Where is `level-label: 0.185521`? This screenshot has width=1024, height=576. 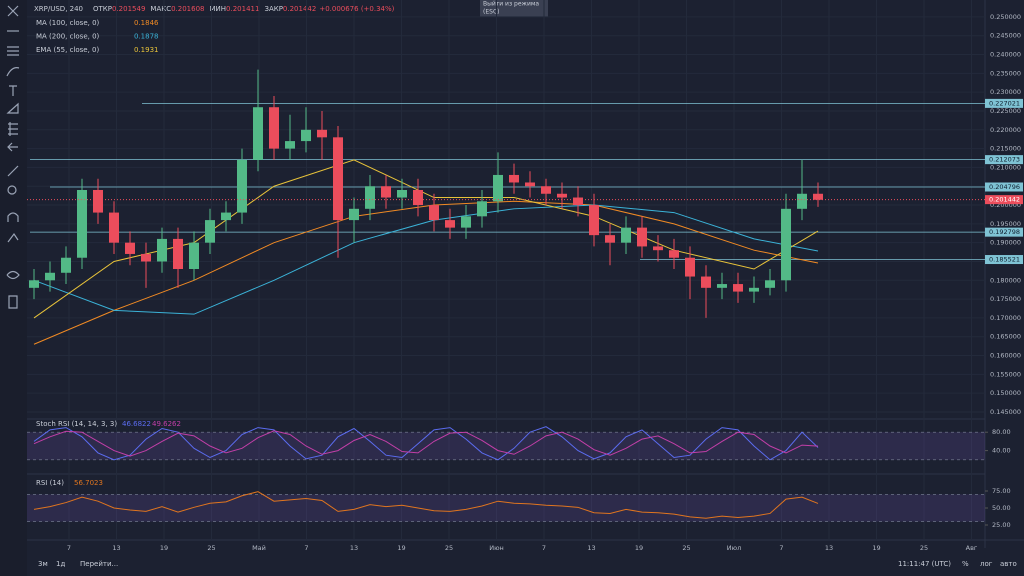
level-label: 0.185521 is located at coordinates (1004, 260).